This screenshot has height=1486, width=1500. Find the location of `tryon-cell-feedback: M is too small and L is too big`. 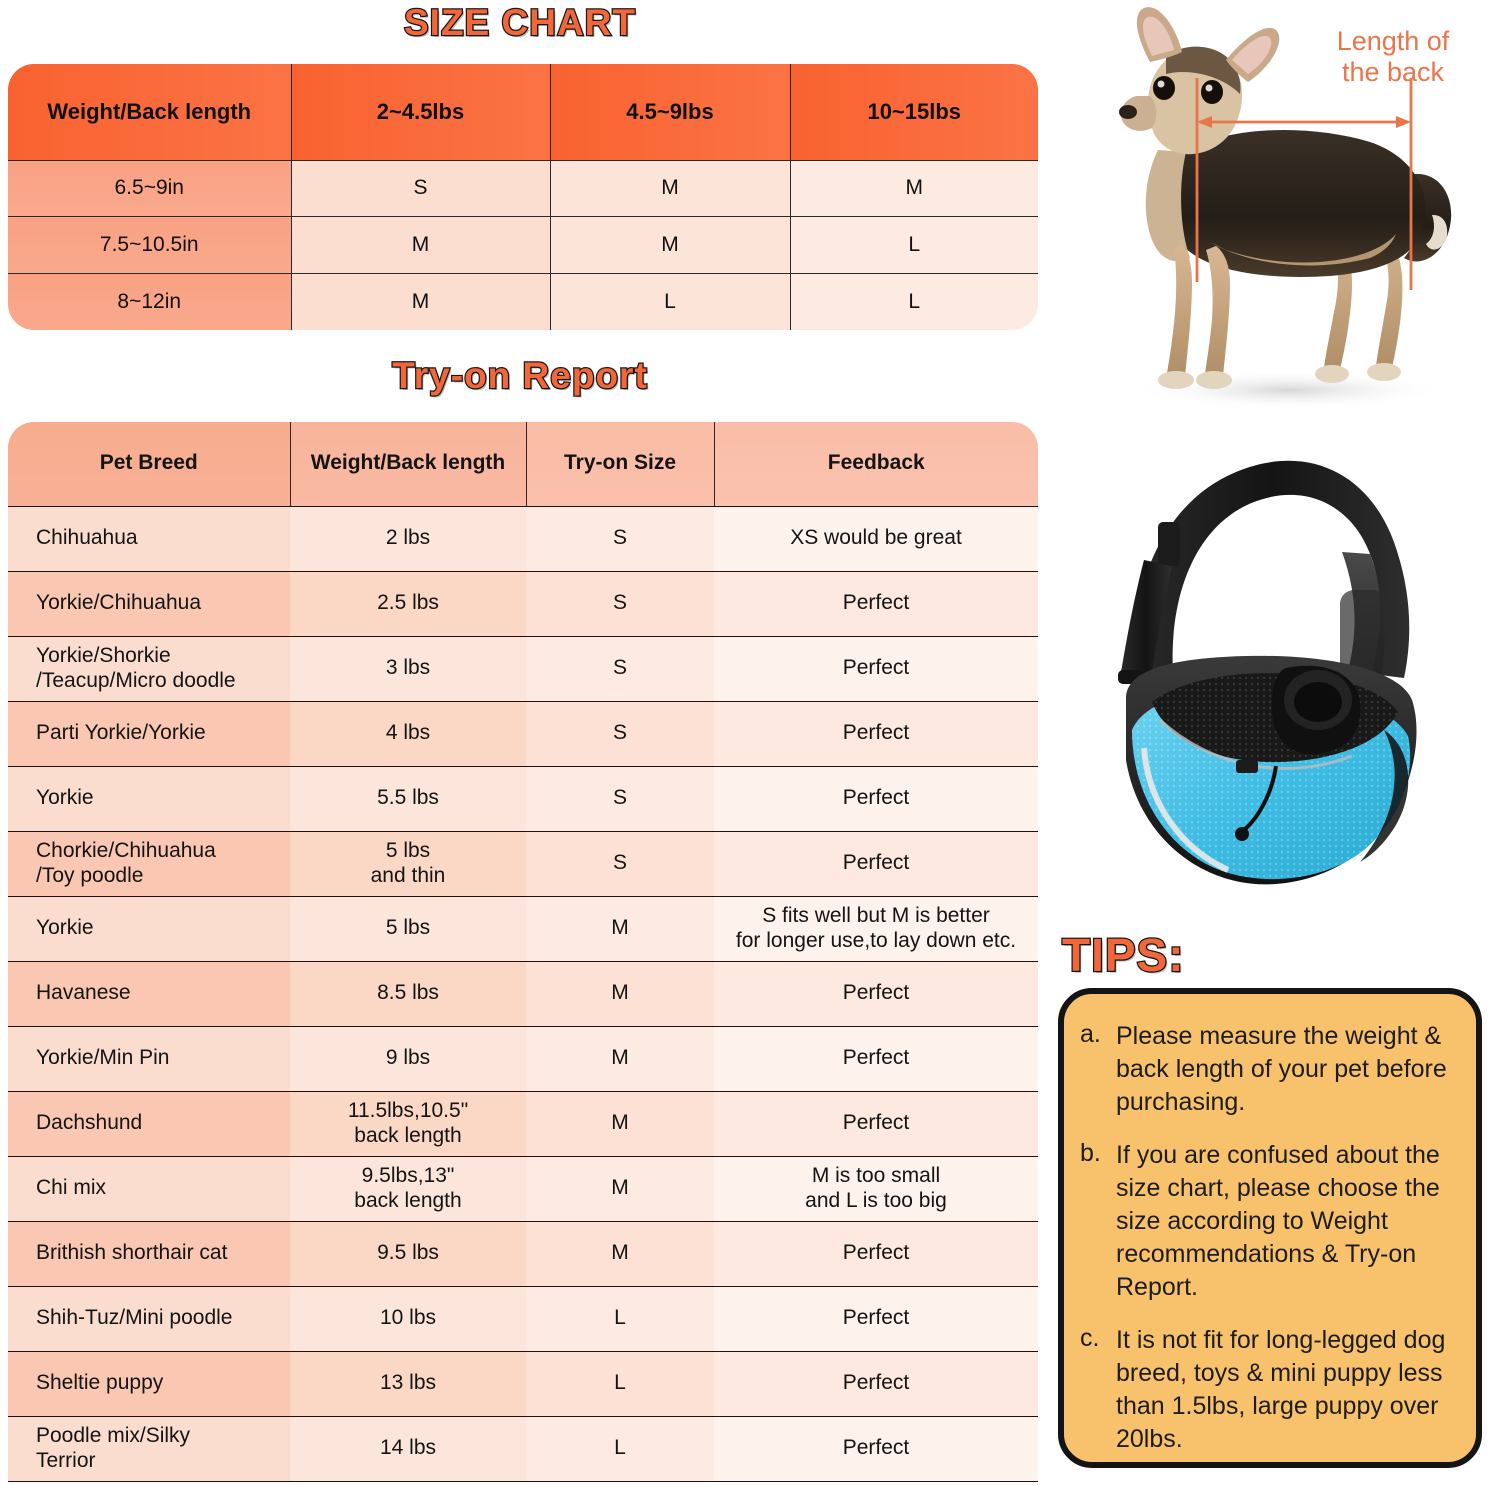

tryon-cell-feedback: M is too small and L is too big is located at coordinates (876, 1188).